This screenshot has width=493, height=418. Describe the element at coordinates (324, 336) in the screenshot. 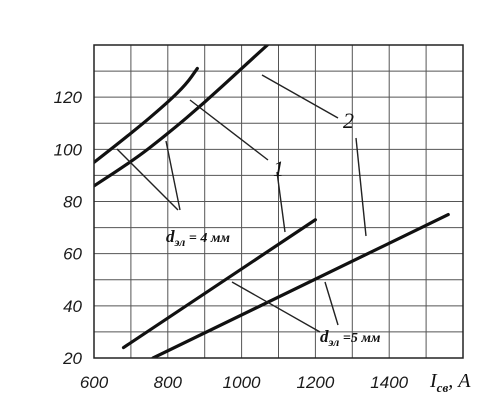

I see `annotation-d-5mm-main: d` at that location.